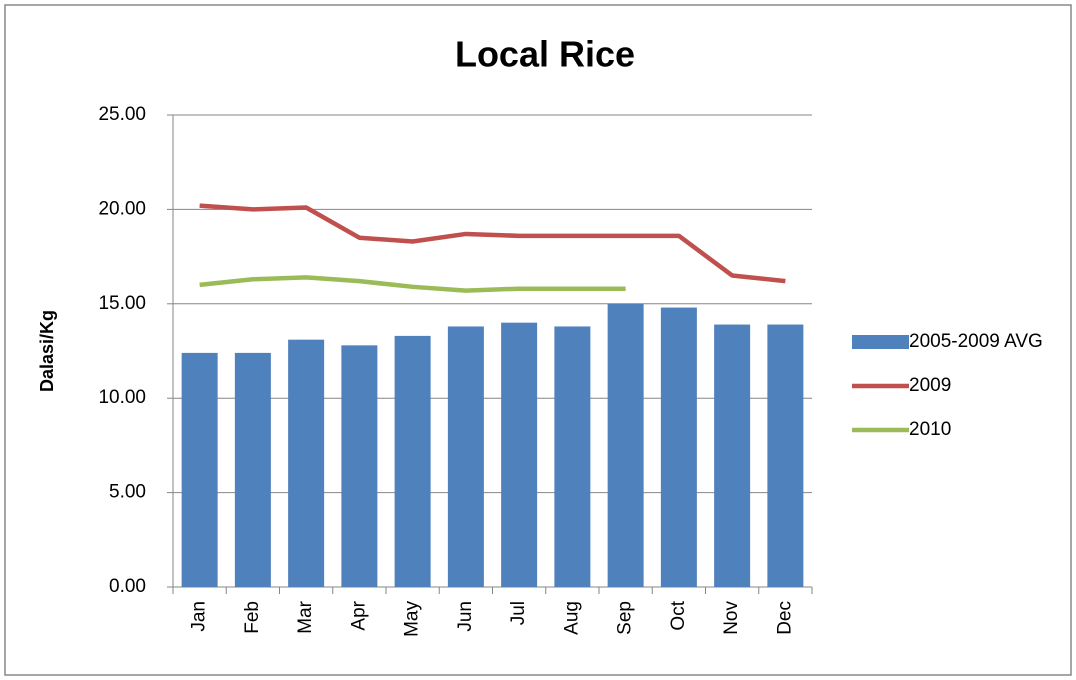  Describe the element at coordinates (122, 208) in the screenshot. I see `y-tick-label: 20.00` at that location.